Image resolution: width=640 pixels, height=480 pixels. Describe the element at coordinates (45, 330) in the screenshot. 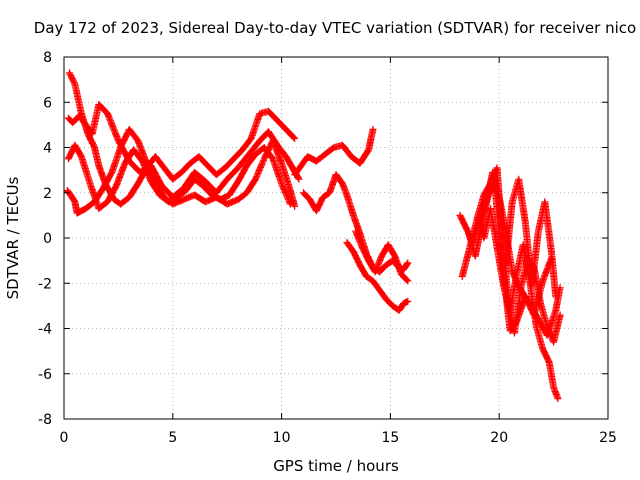

I see `y-tick-label: -4` at that location.